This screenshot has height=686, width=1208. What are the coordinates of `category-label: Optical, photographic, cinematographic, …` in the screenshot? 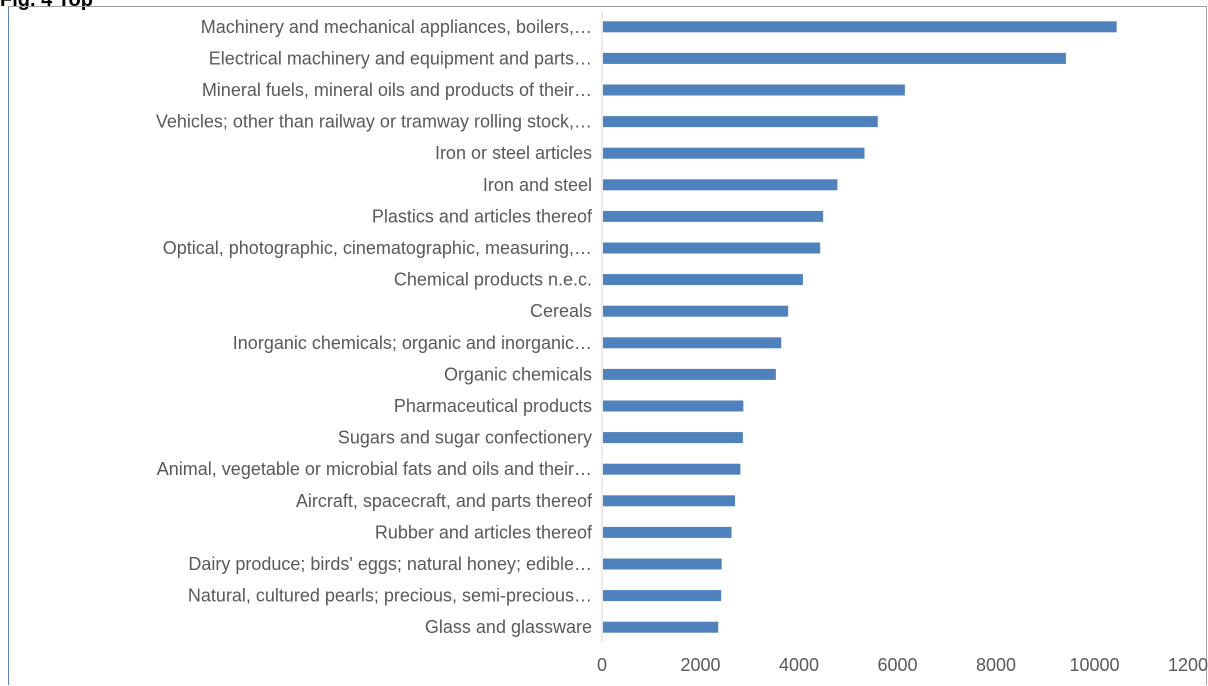 It's located at (377, 248).